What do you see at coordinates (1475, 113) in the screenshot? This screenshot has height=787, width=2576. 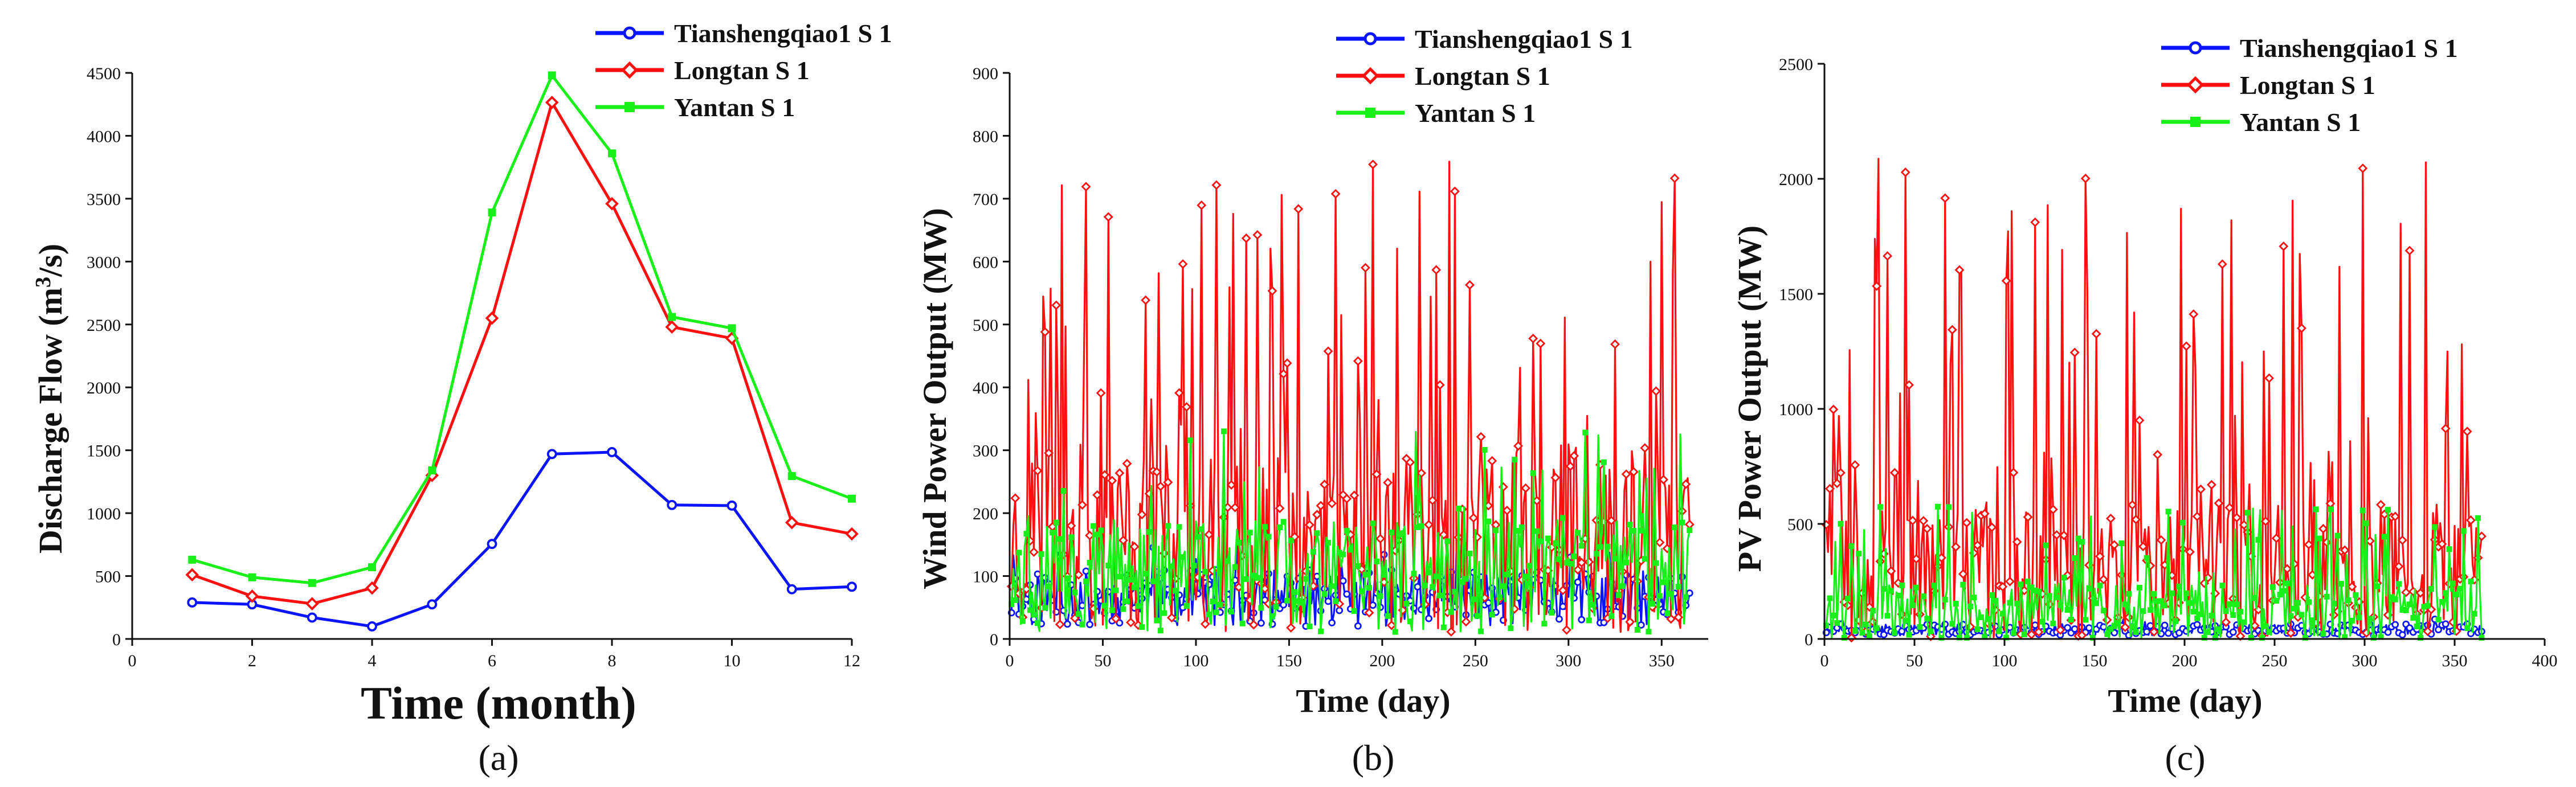 I see `legend-label-b-2: Yantan S 1` at bounding box center [1475, 113].